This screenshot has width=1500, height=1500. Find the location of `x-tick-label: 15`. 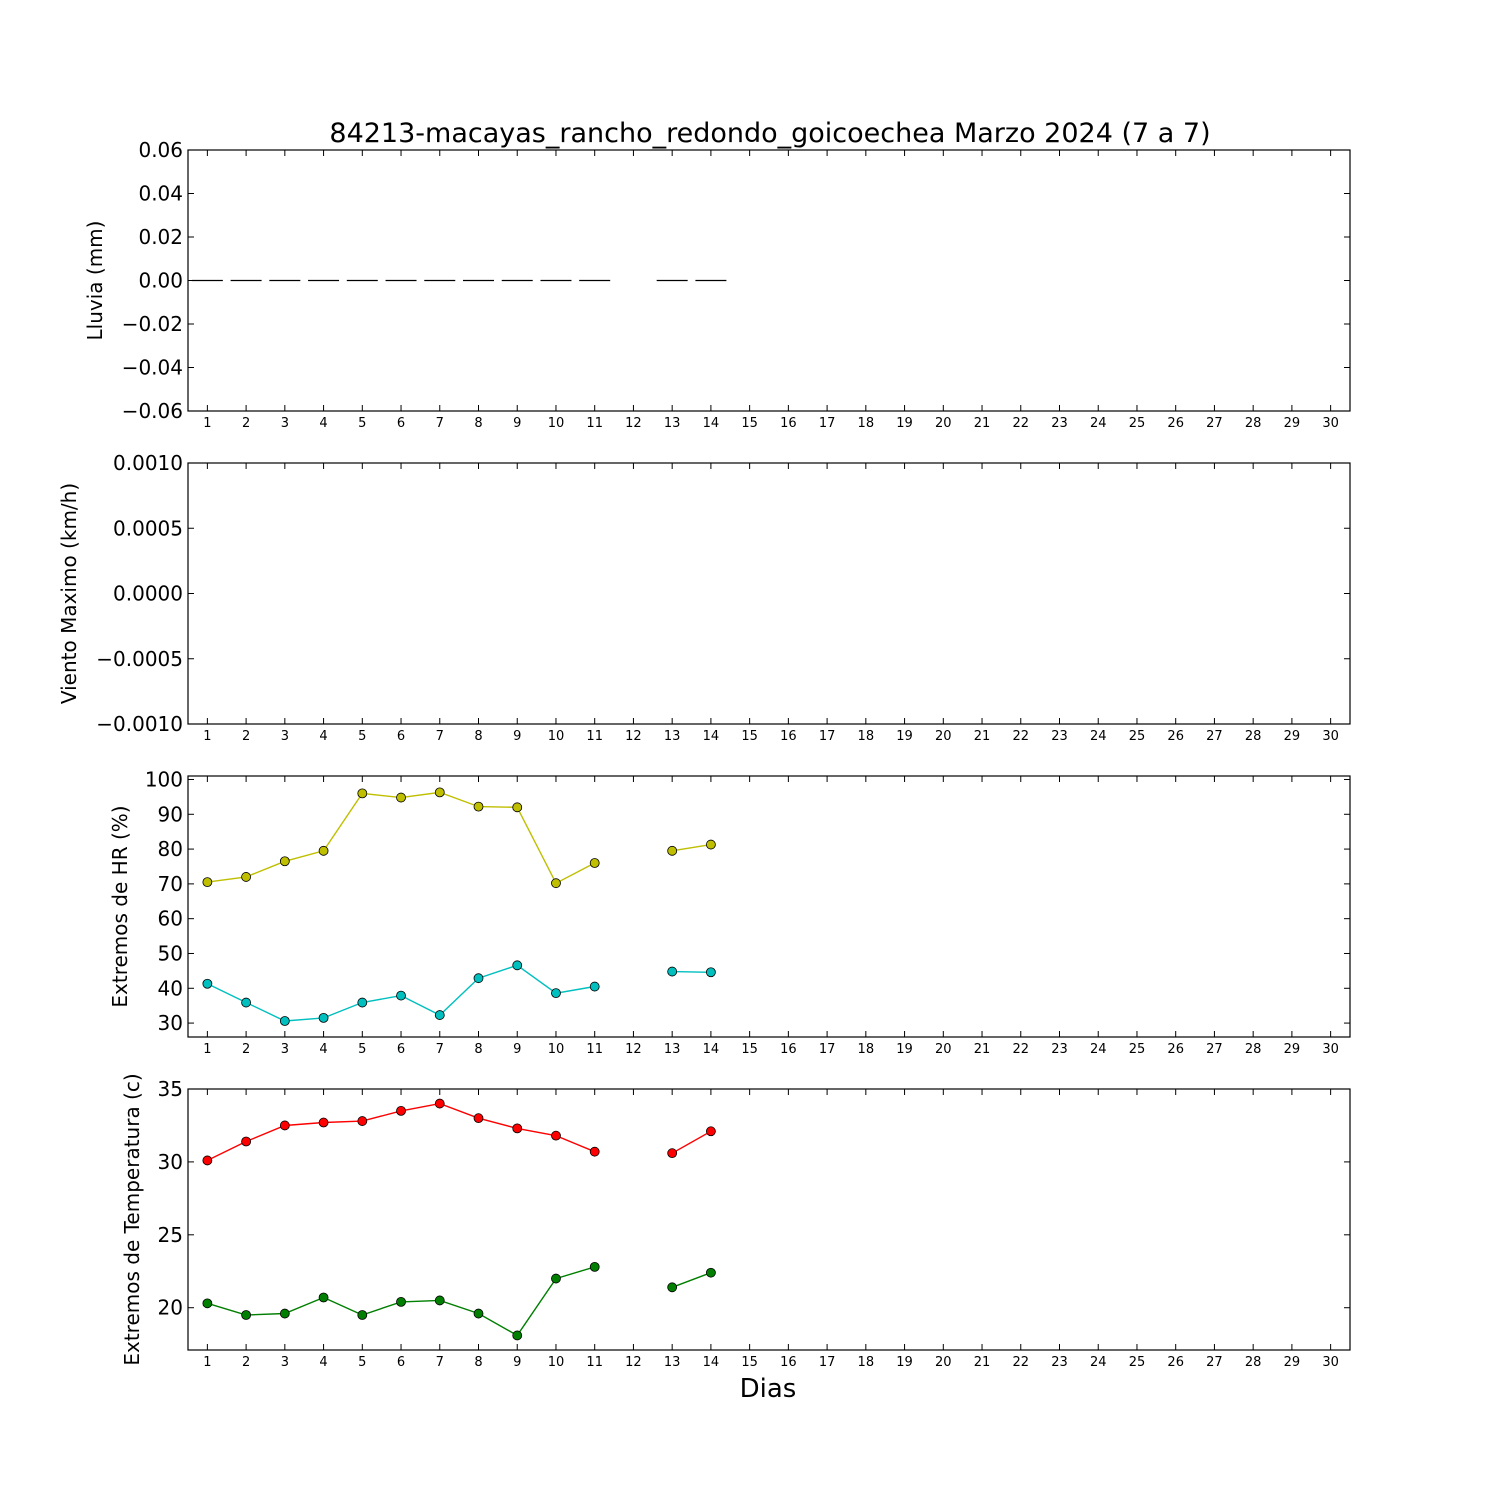

x-tick-label: 15 is located at coordinates (749, 1049).